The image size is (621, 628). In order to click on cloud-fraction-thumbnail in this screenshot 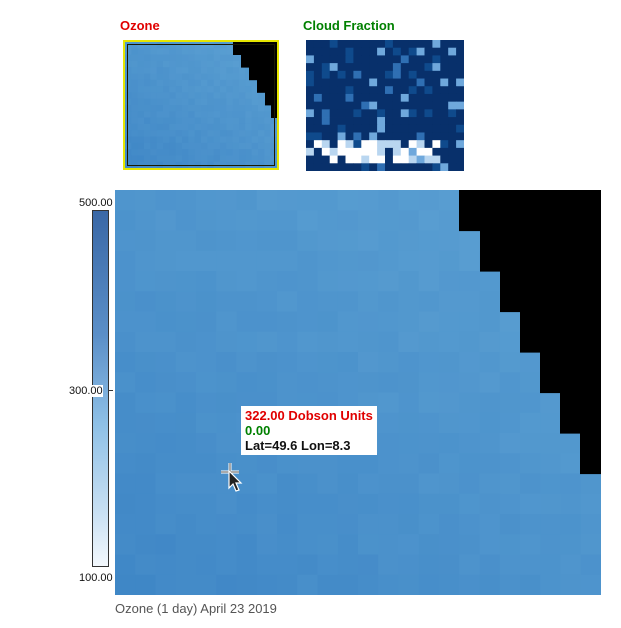, I will do `click(385, 105)`.